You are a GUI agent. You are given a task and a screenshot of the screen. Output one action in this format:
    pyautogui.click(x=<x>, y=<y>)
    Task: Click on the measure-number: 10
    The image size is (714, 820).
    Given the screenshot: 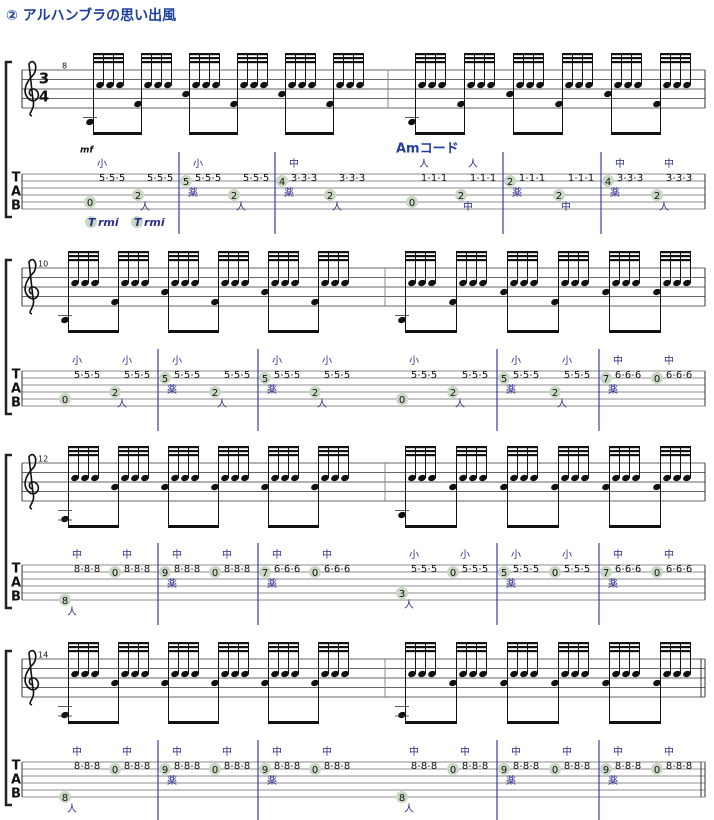 What is the action you would take?
    pyautogui.click(x=43, y=264)
    